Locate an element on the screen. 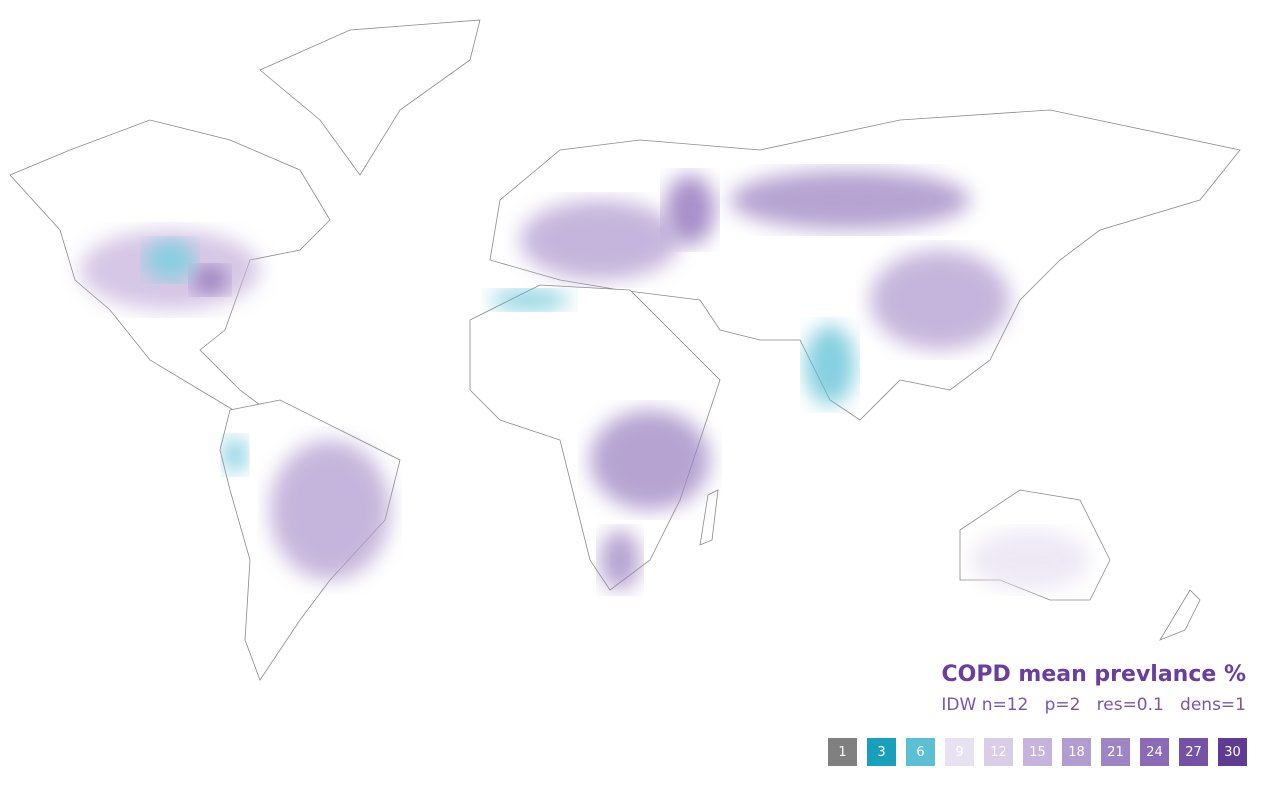  legend-title: COPD mean prevlance % is located at coordinates (1093, 674).